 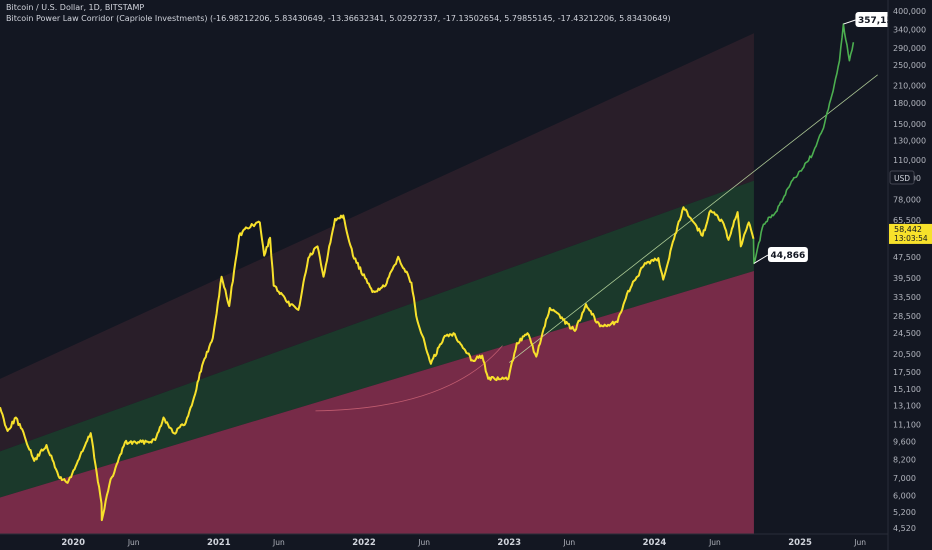 What do you see at coordinates (75, 7) in the screenshot?
I see `symbol-title: Bitcoin / U.S. Dollar, 1D, BITSTAMP` at bounding box center [75, 7].